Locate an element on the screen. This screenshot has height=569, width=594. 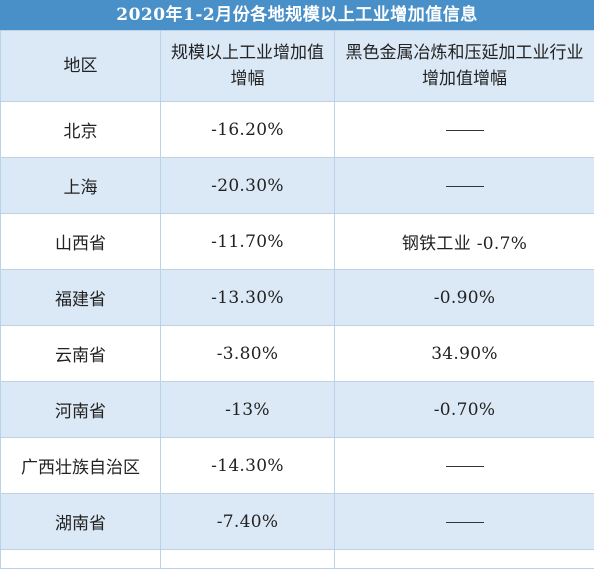
table-row-partial is located at coordinates (297, 559).